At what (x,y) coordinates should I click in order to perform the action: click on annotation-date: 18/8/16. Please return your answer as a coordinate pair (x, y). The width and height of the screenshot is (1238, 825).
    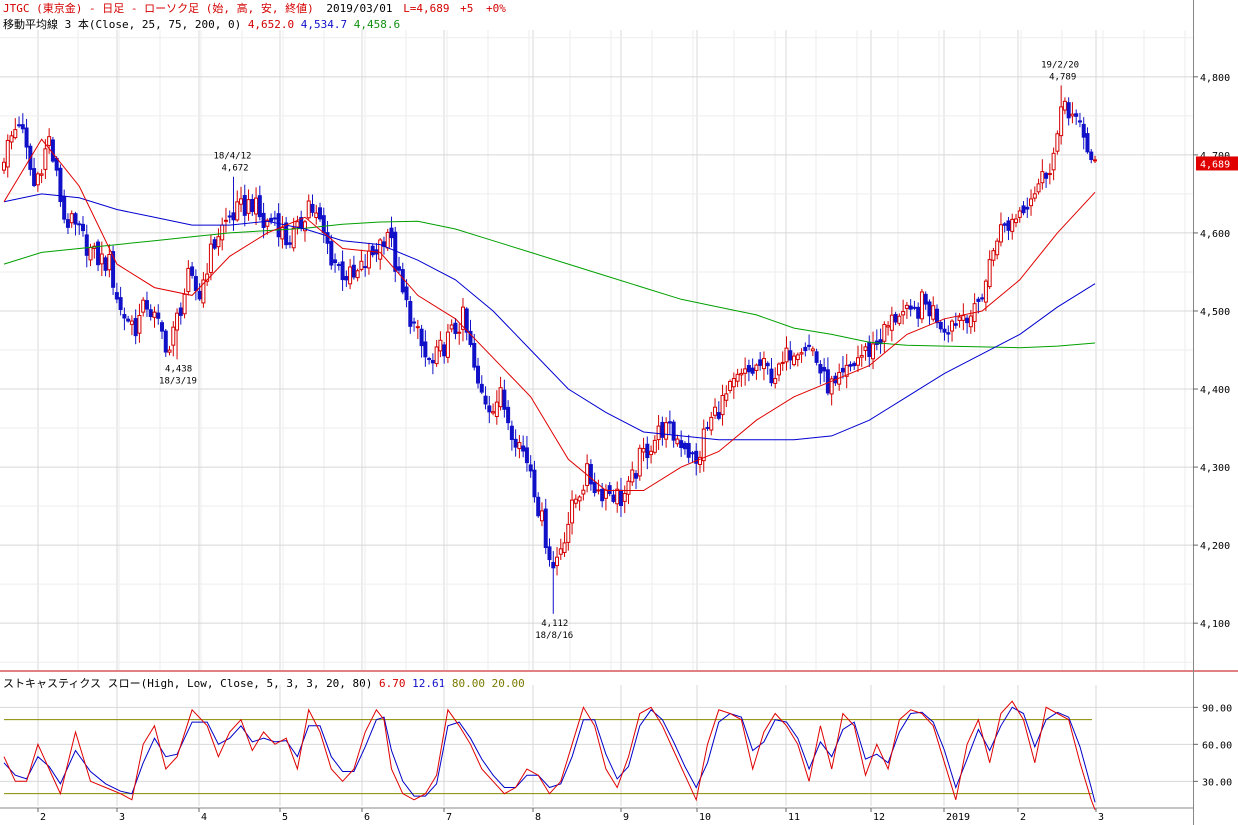
    Looking at the image, I should click on (554, 636).